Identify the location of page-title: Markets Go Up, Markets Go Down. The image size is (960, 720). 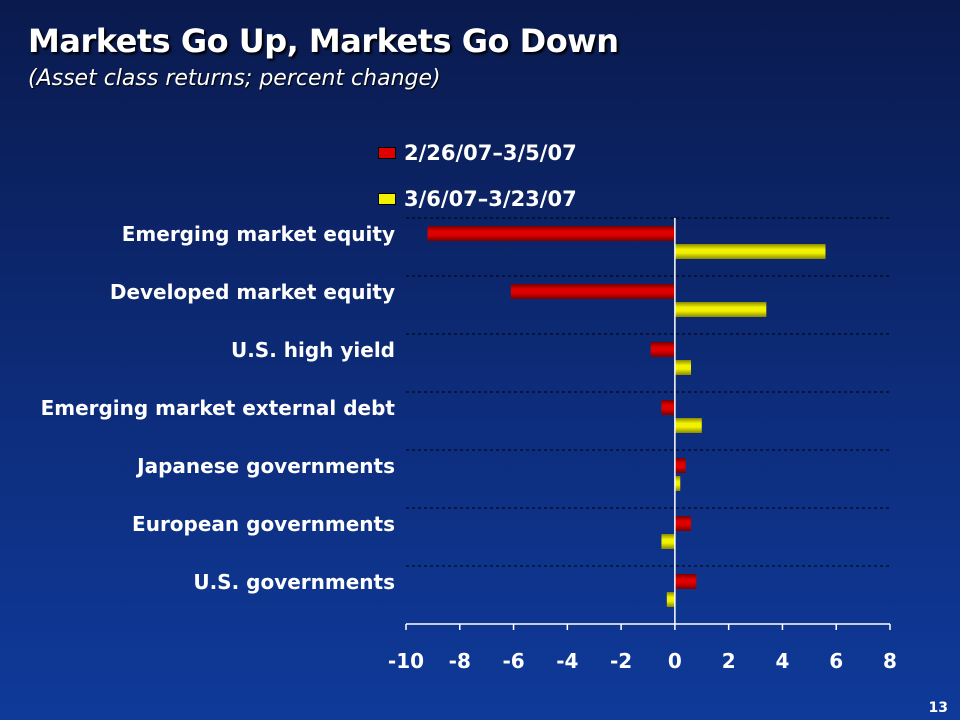
(323, 41).